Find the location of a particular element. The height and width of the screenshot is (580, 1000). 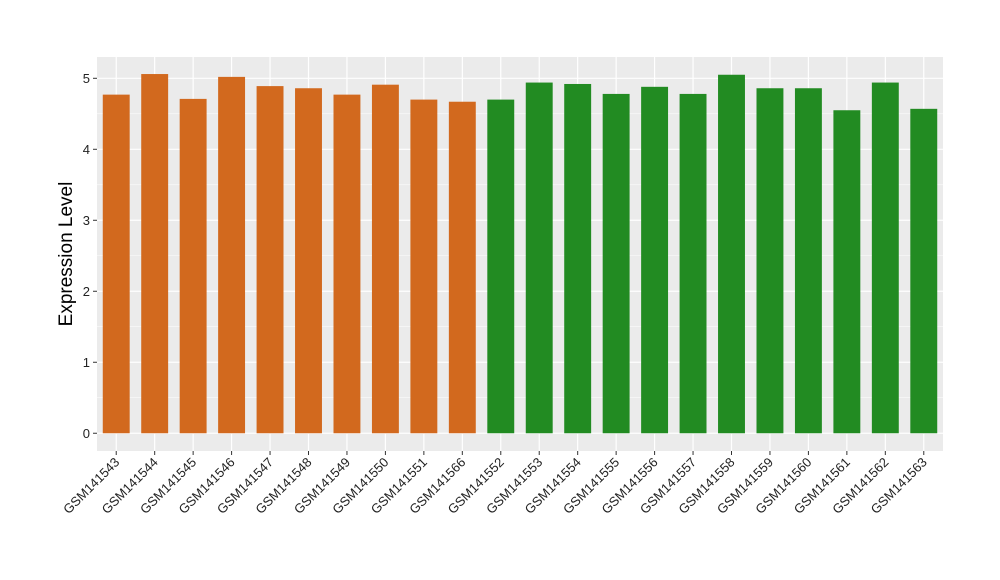

bar-GSM141561 is located at coordinates (847, 272).